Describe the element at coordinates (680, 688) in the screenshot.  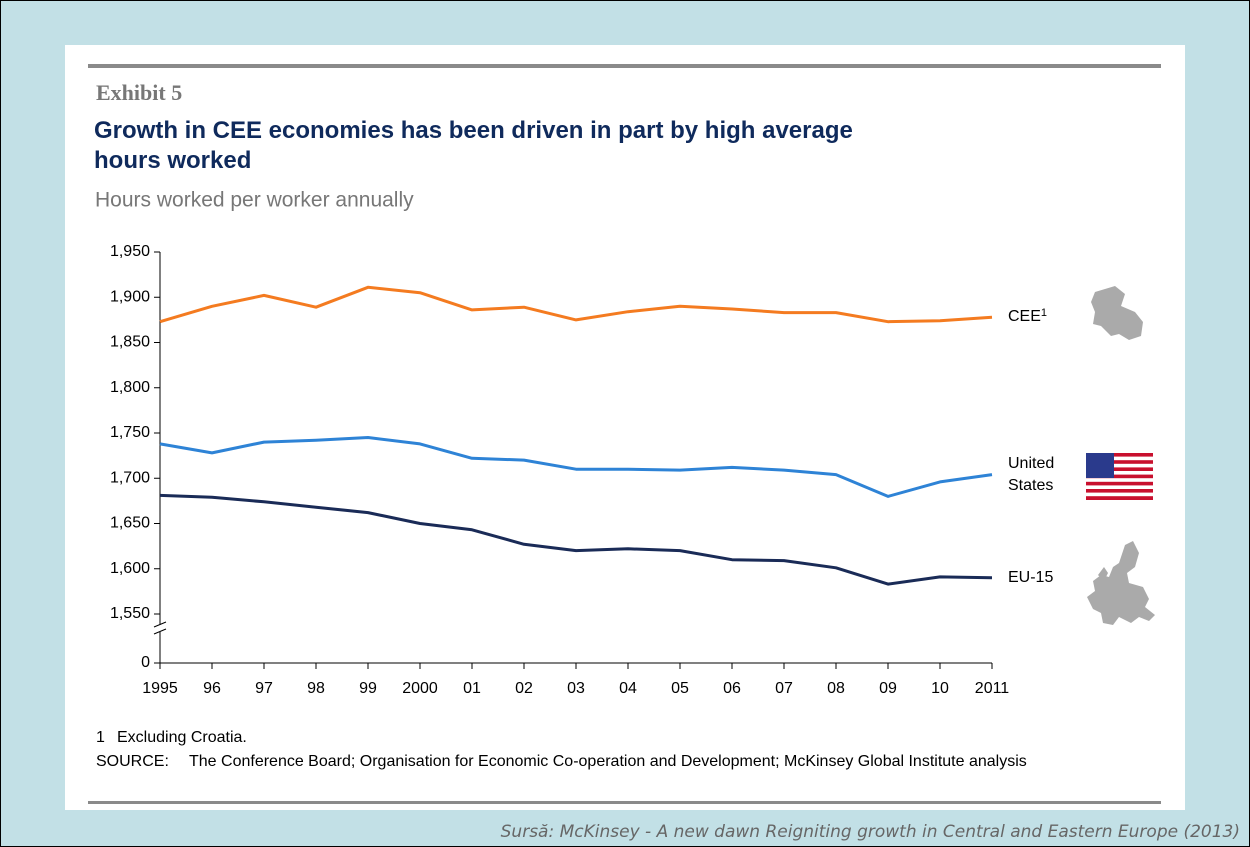
I see `x-tick-label: 05` at that location.